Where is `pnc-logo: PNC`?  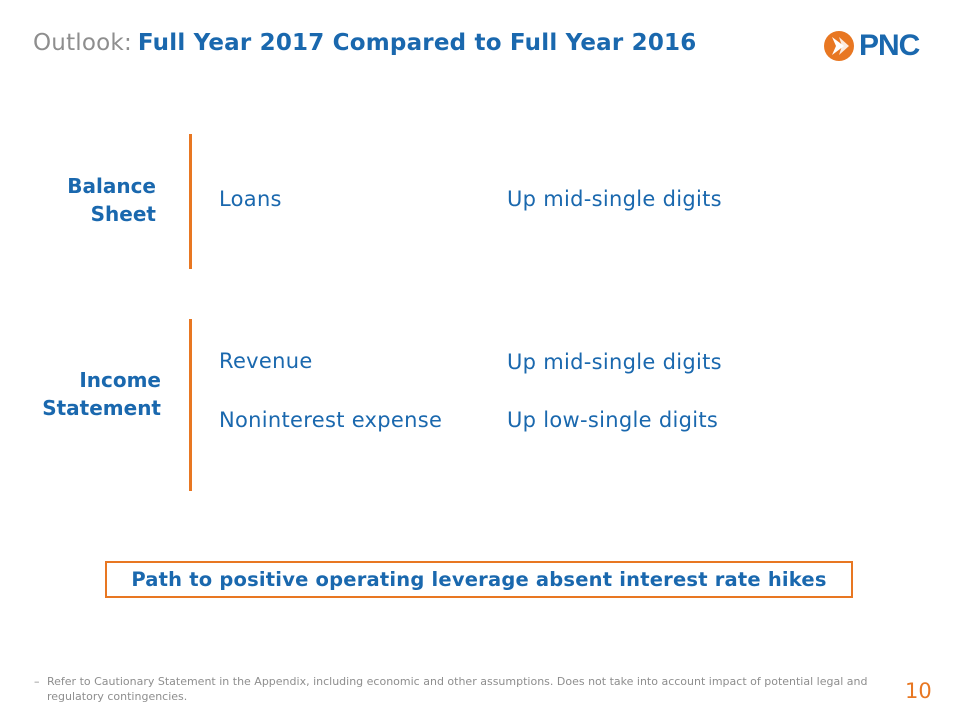 pnc-logo: PNC is located at coordinates (871, 46).